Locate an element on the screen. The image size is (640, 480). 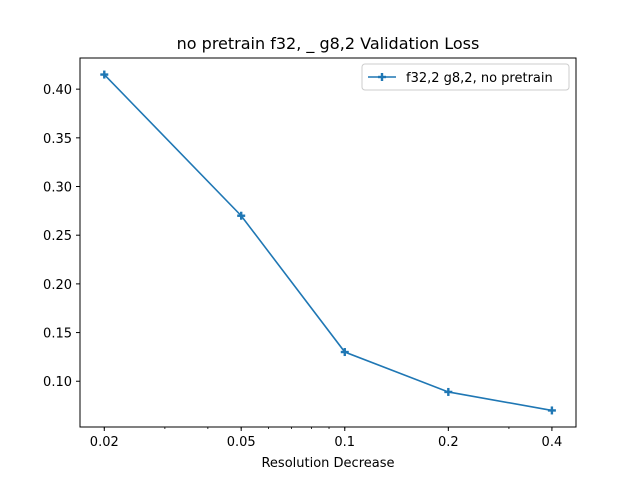
x-tick-label: 0.1 is located at coordinates (344, 442).